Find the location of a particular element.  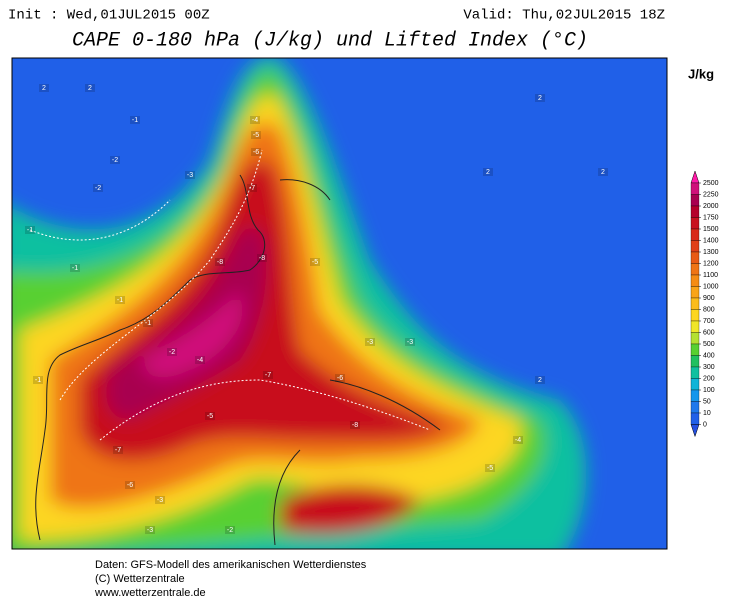

colorbar-label: 600 is located at coordinates (709, 332).